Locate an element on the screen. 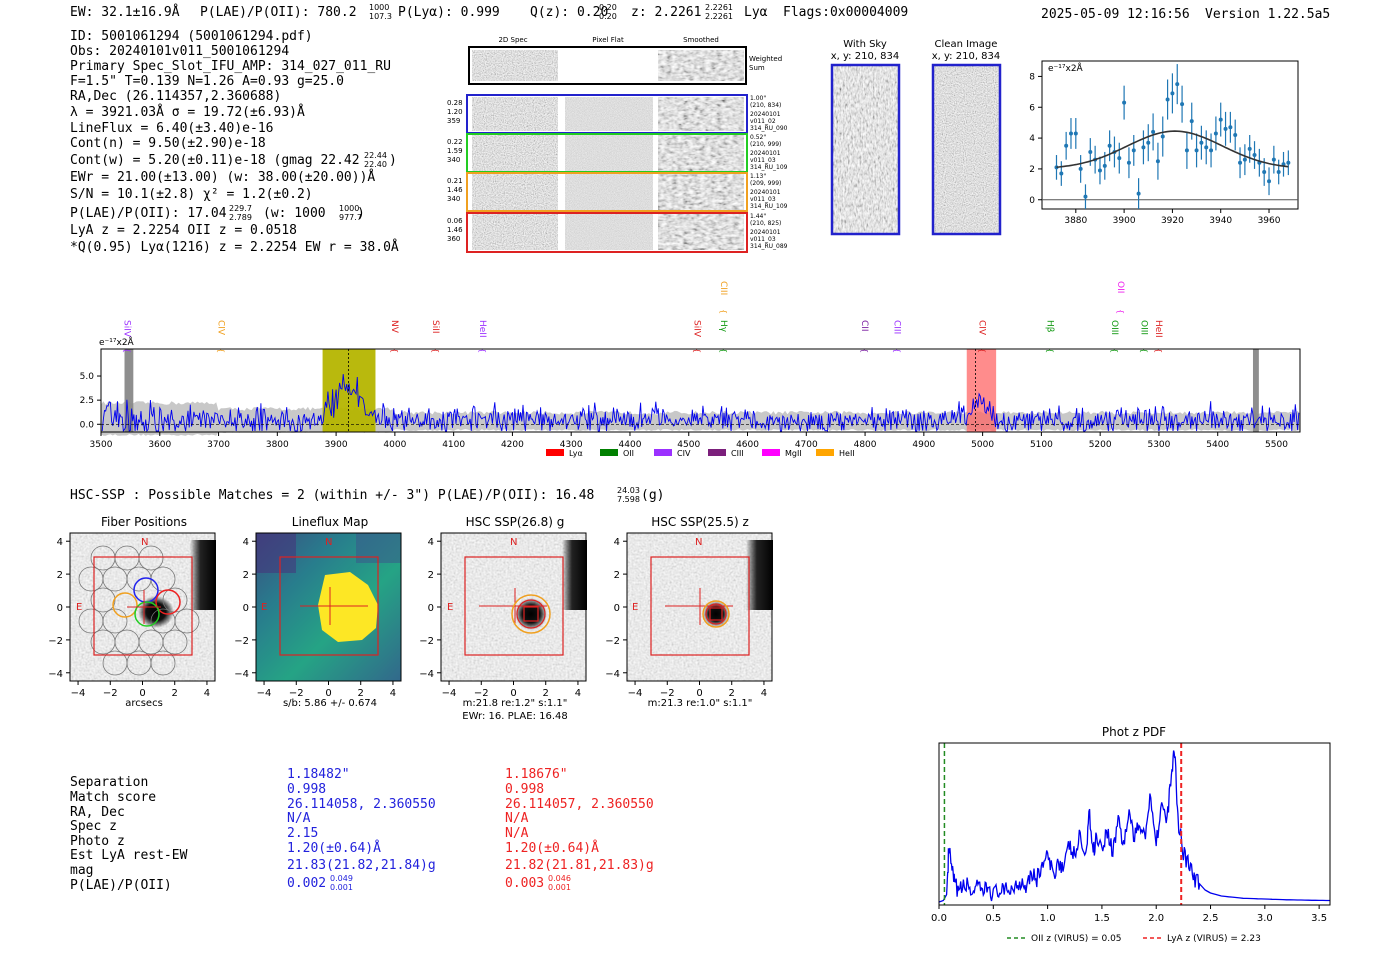 The height and width of the screenshot is (953, 1400). header-plae: P(LAE)/P(OII): 780.2 is located at coordinates (278, 12).